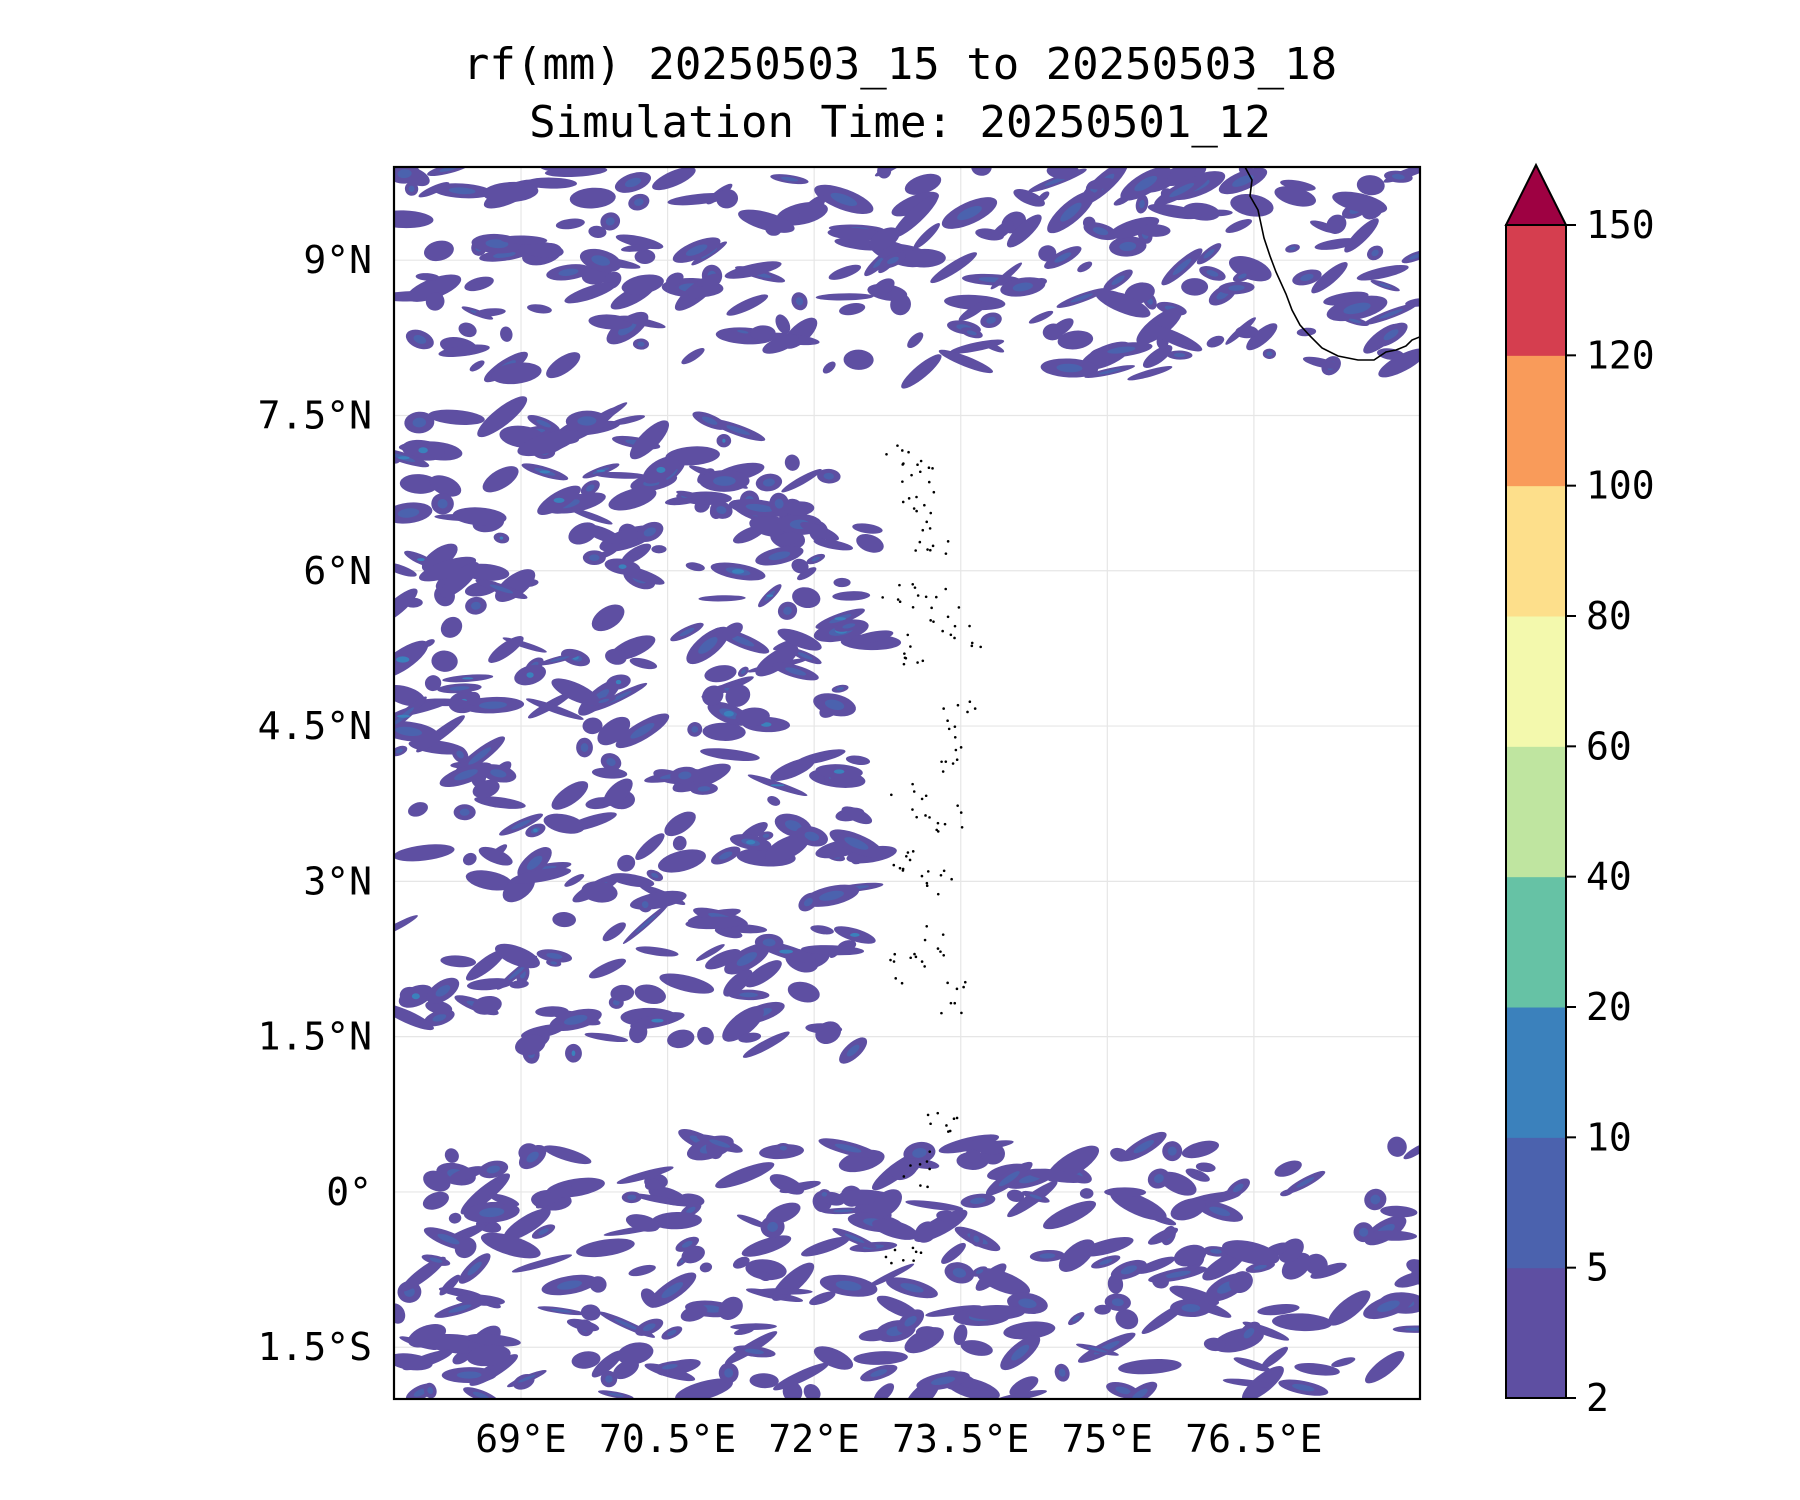 This screenshot has width=1800, height=1500. Describe the element at coordinates (1609, 877) in the screenshot. I see `colorbar-tick-label: 40` at that location.